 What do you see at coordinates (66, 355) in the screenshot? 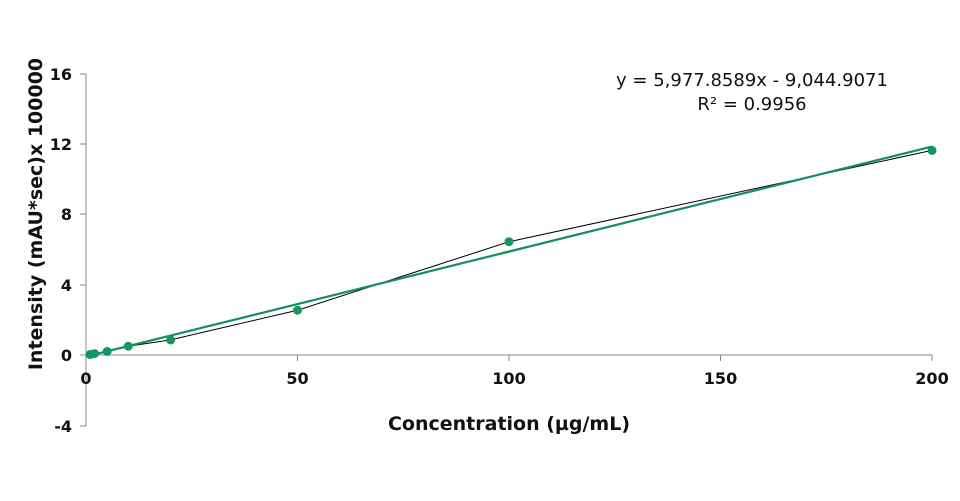
I see `y-tick-label: 0` at bounding box center [66, 355].